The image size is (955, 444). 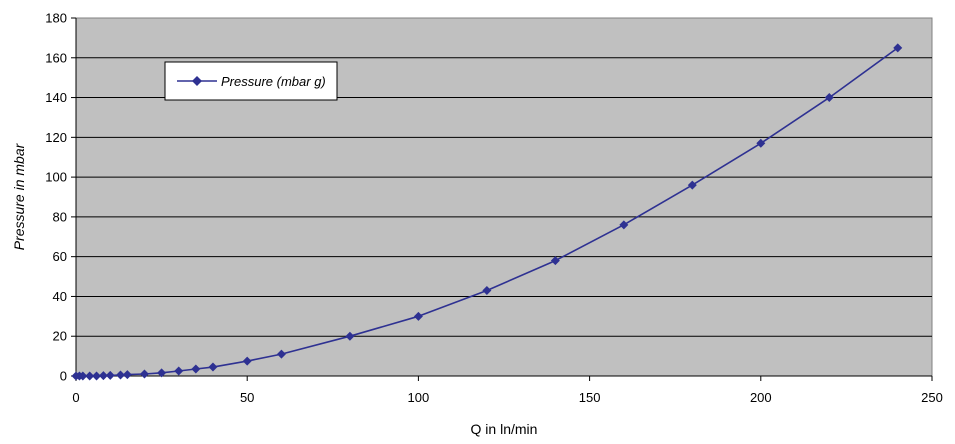 I want to click on y-axis-title: Pressure in mbar, so click(x=19, y=196).